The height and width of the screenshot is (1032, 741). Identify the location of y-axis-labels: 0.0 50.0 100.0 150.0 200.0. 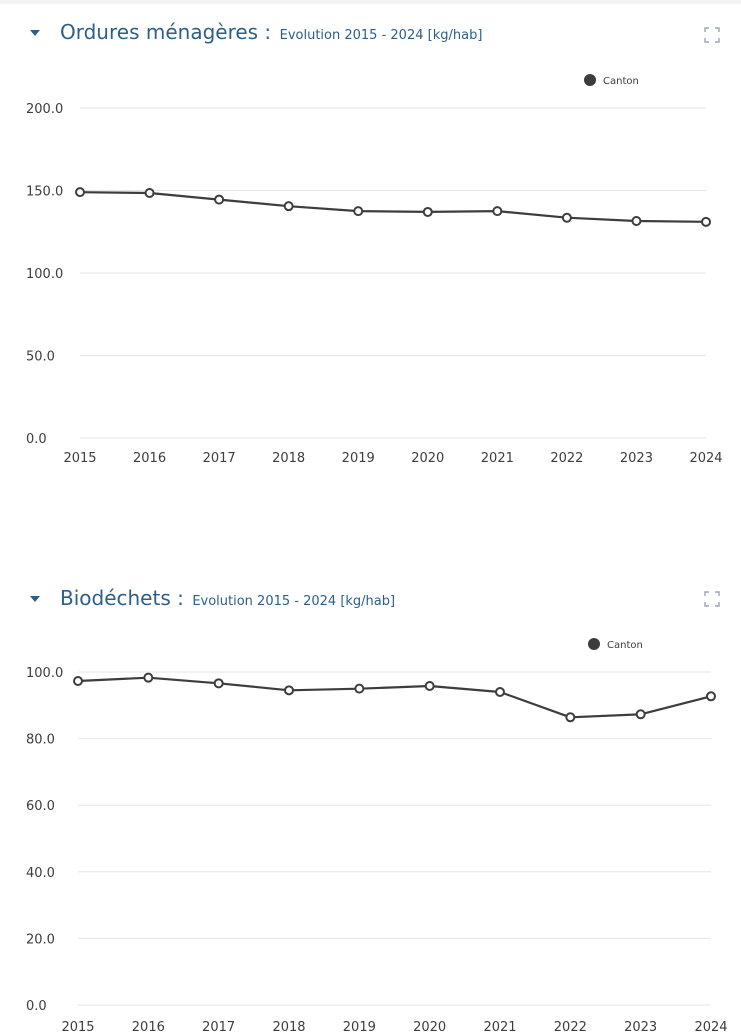
(44, 274).